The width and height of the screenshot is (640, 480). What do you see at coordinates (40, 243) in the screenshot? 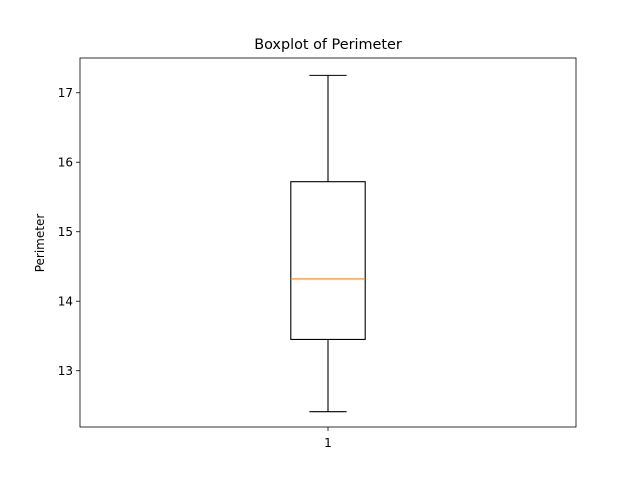
I see `y-axis-label: Perimeter` at bounding box center [40, 243].